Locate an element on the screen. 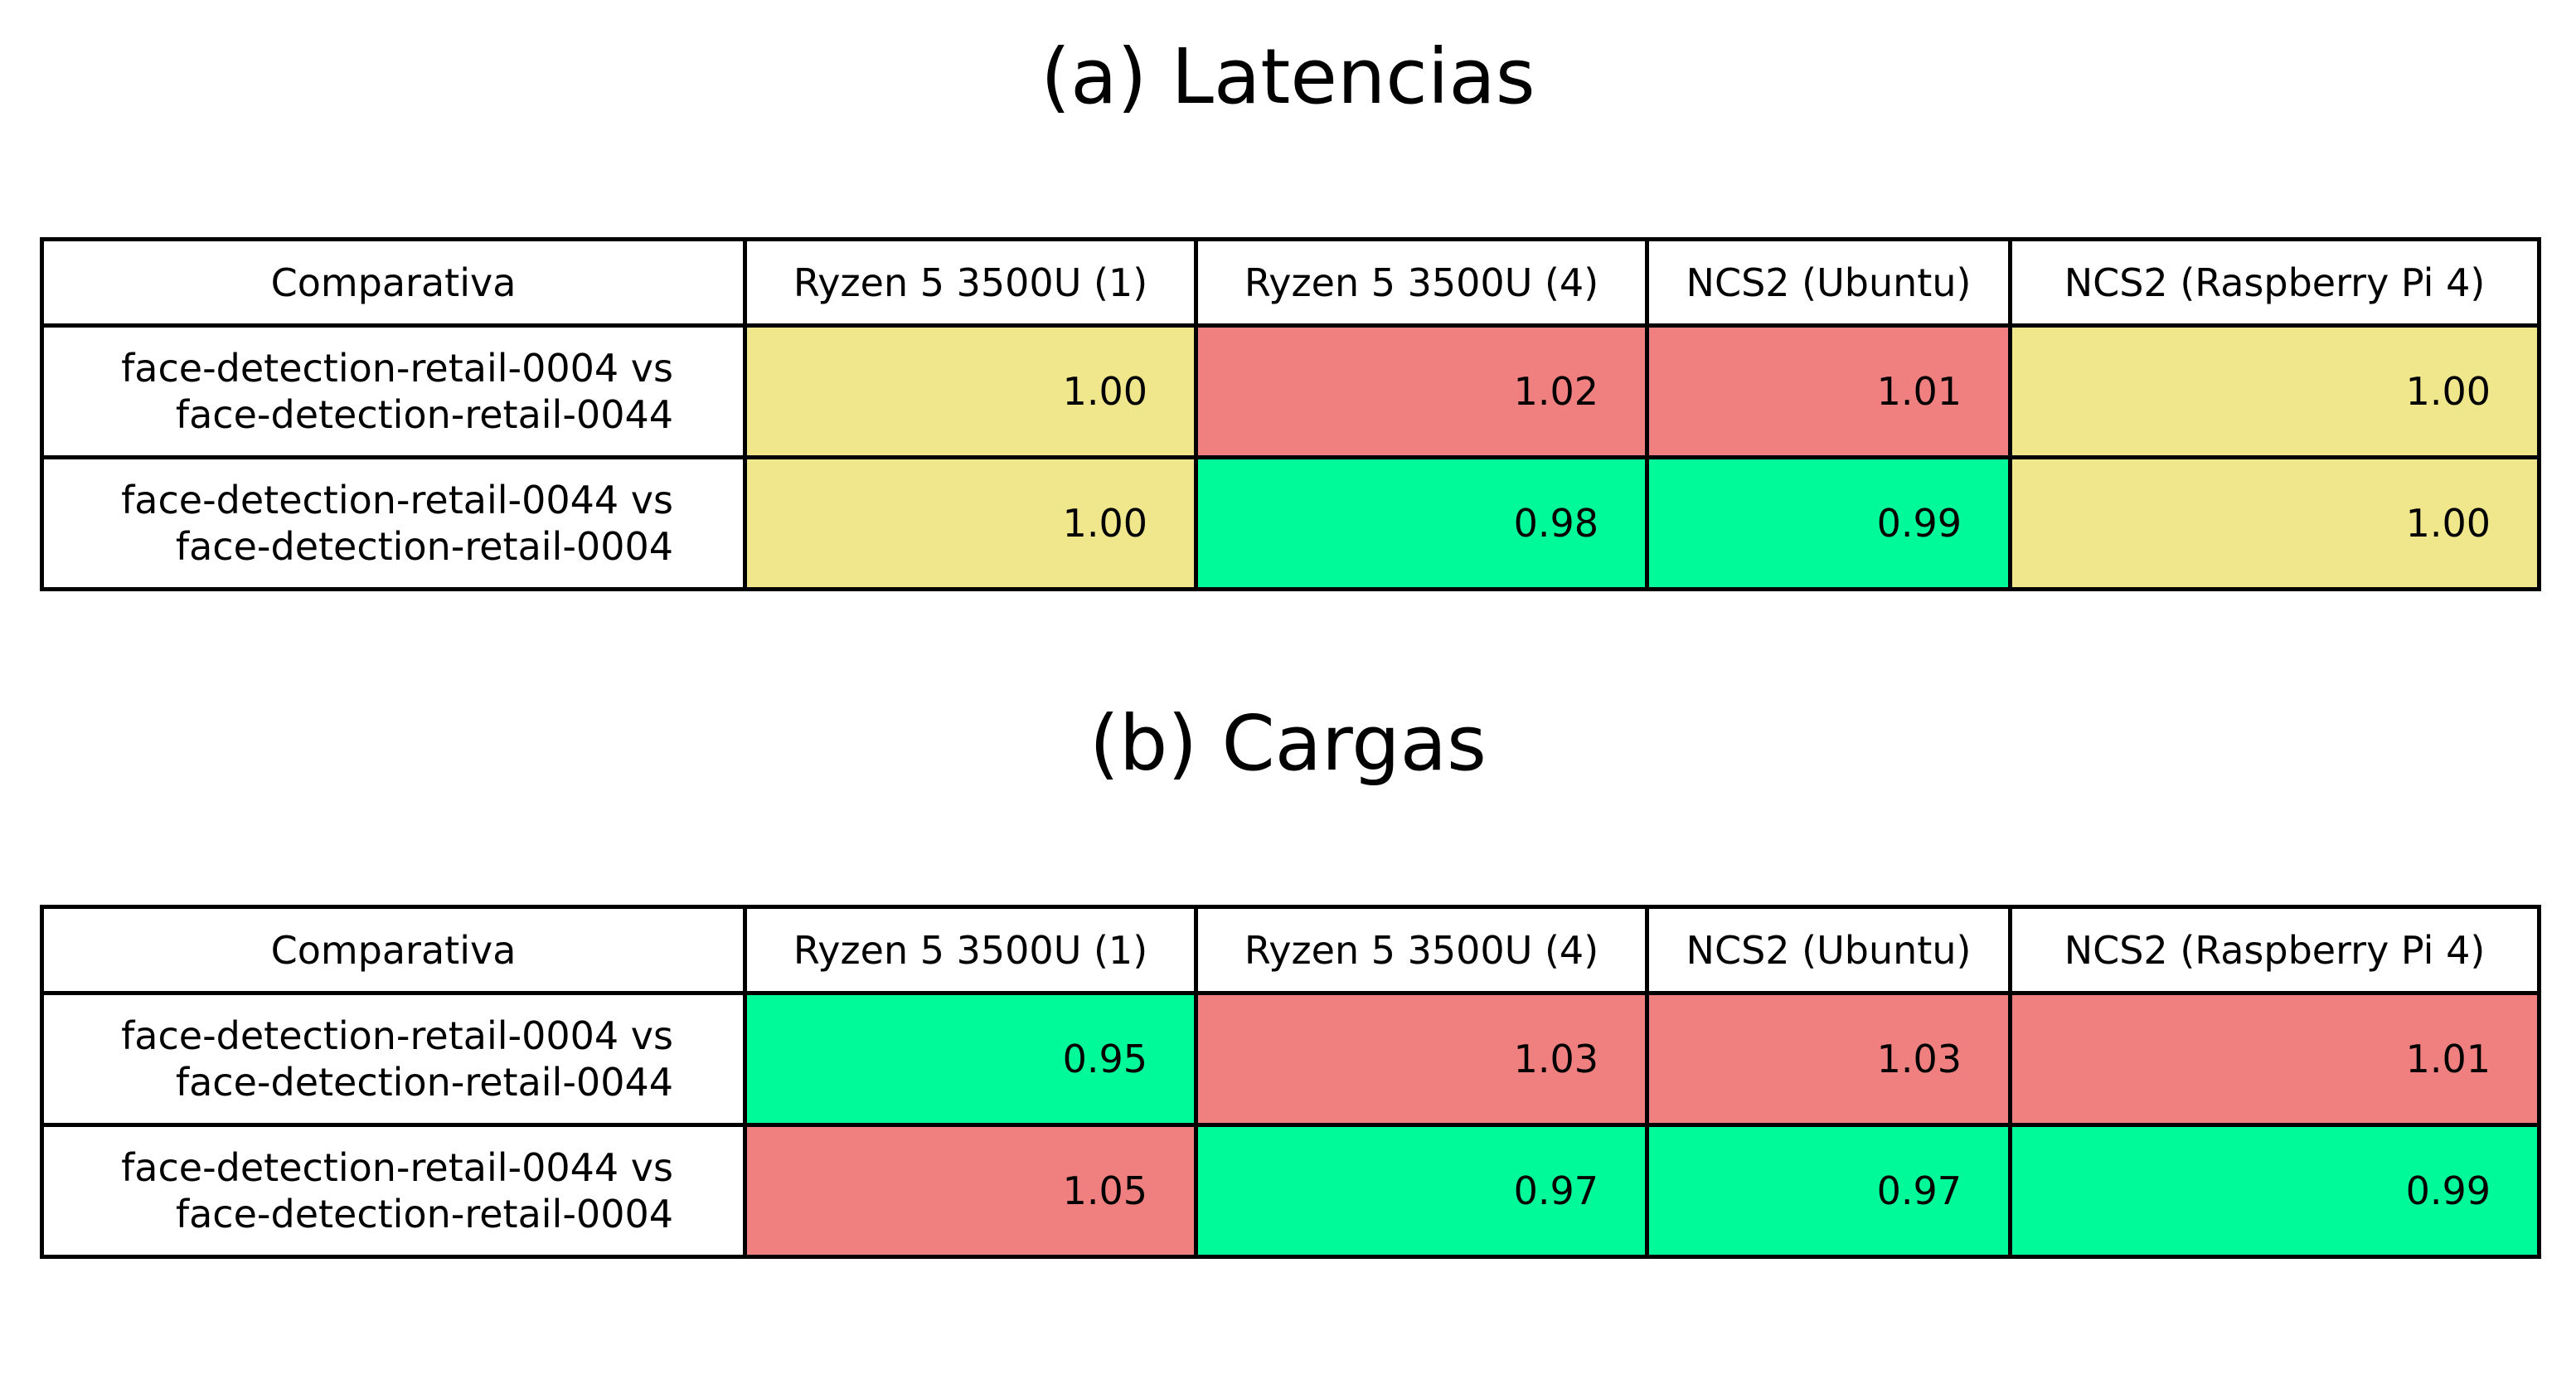 The image size is (2576, 1399). table-title-latencias: (a) Latencias is located at coordinates (1288, 76).